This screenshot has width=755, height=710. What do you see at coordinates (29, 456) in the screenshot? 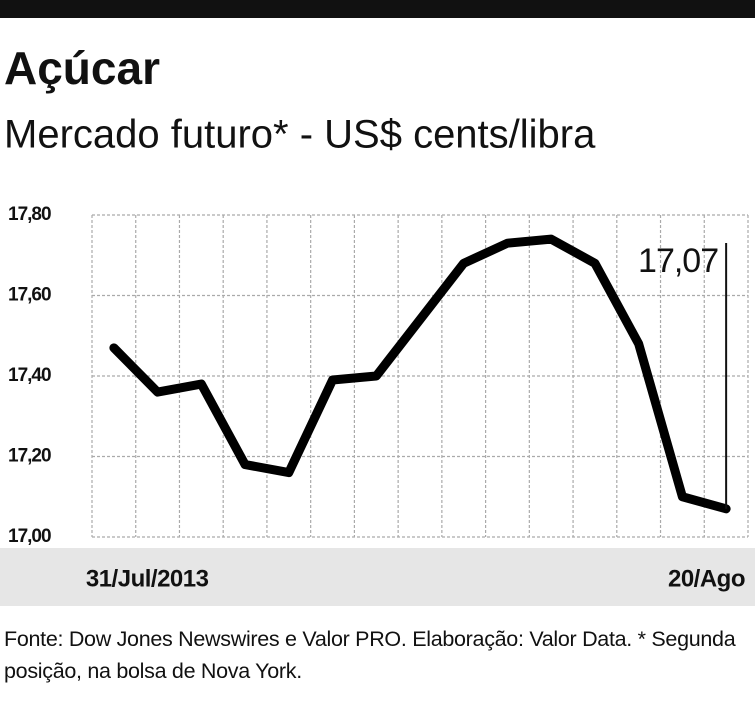
I see `y-tick-label: 17,20` at bounding box center [29, 456].